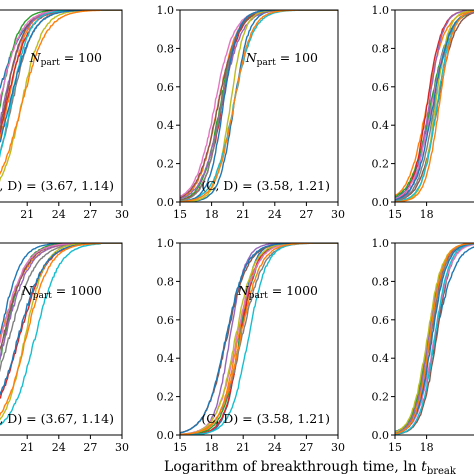 The height and width of the screenshot is (474, 474). What do you see at coordinates (381, 243) in the screenshot?
I see `y-tick-label: 1.0` at bounding box center [381, 243].